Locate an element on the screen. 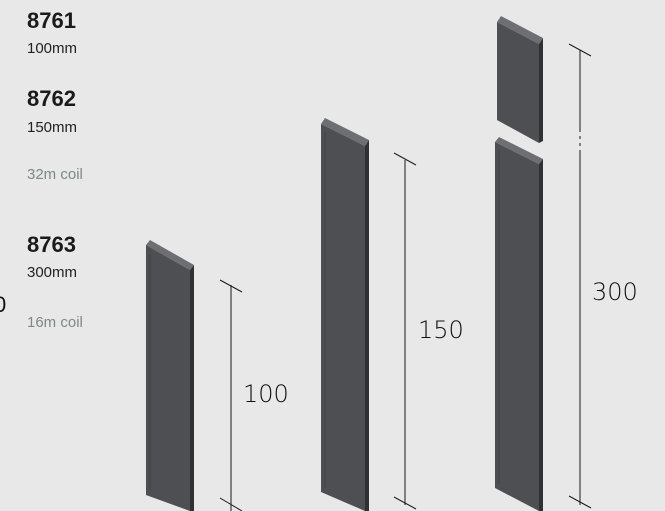  cropped-edge-number: 0 is located at coordinates (3, 304).